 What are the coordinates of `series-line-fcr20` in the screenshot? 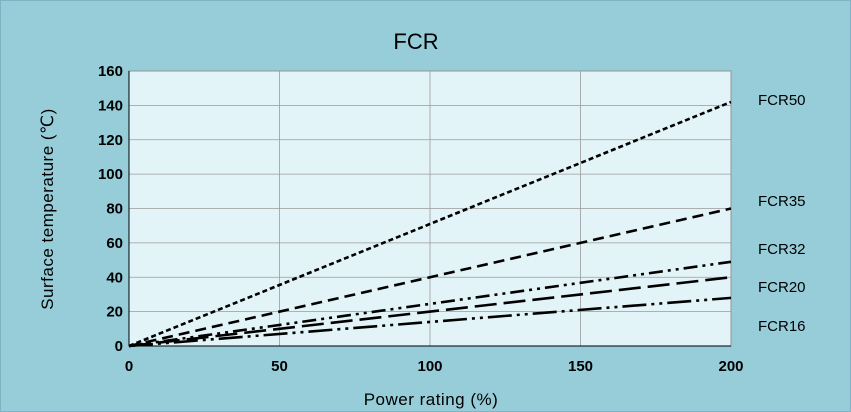 It's located at (430, 311).